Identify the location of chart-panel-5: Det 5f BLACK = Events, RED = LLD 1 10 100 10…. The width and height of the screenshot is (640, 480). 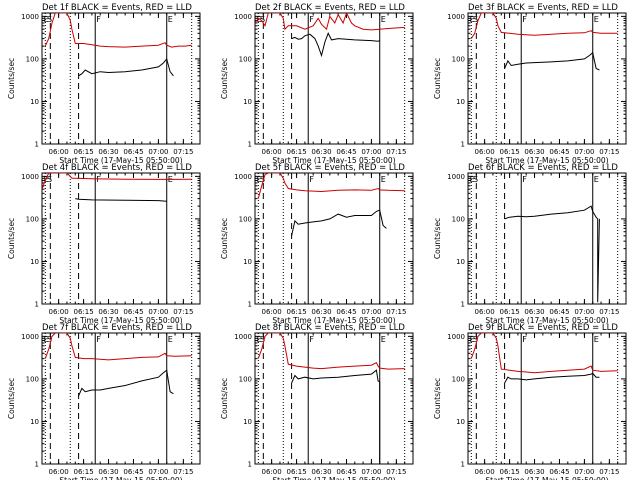
(317, 244).